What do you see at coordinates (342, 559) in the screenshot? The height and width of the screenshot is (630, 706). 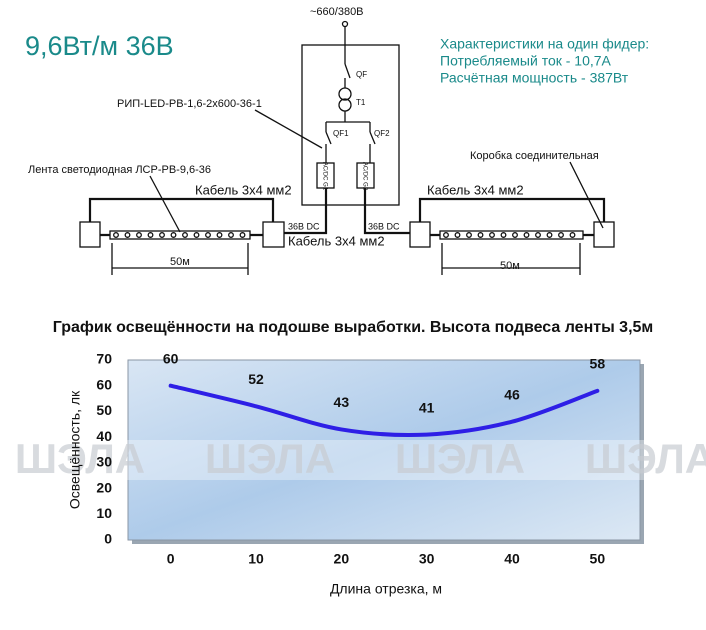 I see `x-tick-label: 20` at bounding box center [342, 559].